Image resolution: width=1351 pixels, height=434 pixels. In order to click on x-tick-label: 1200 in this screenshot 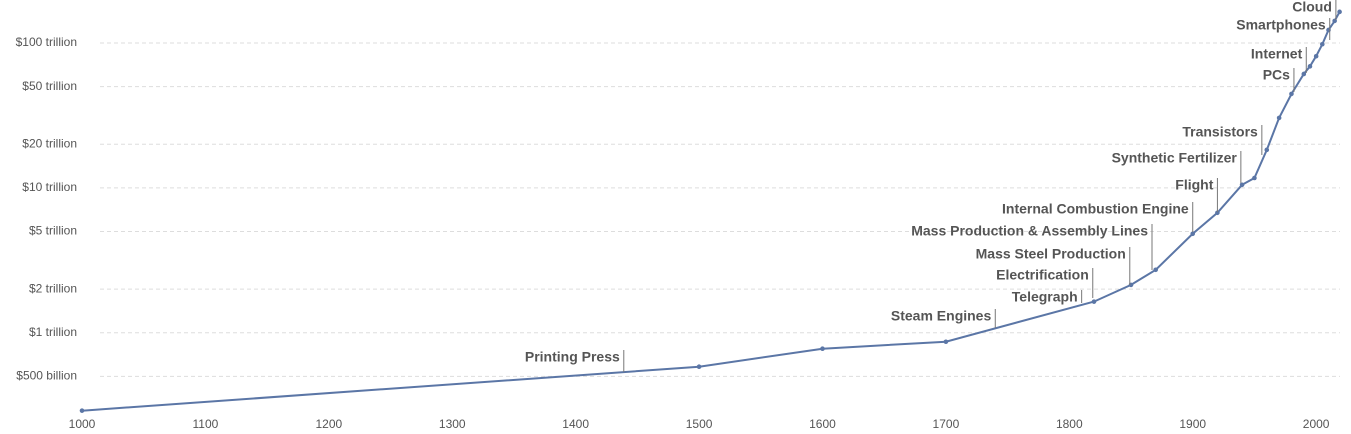, I will do `click(328, 424)`.